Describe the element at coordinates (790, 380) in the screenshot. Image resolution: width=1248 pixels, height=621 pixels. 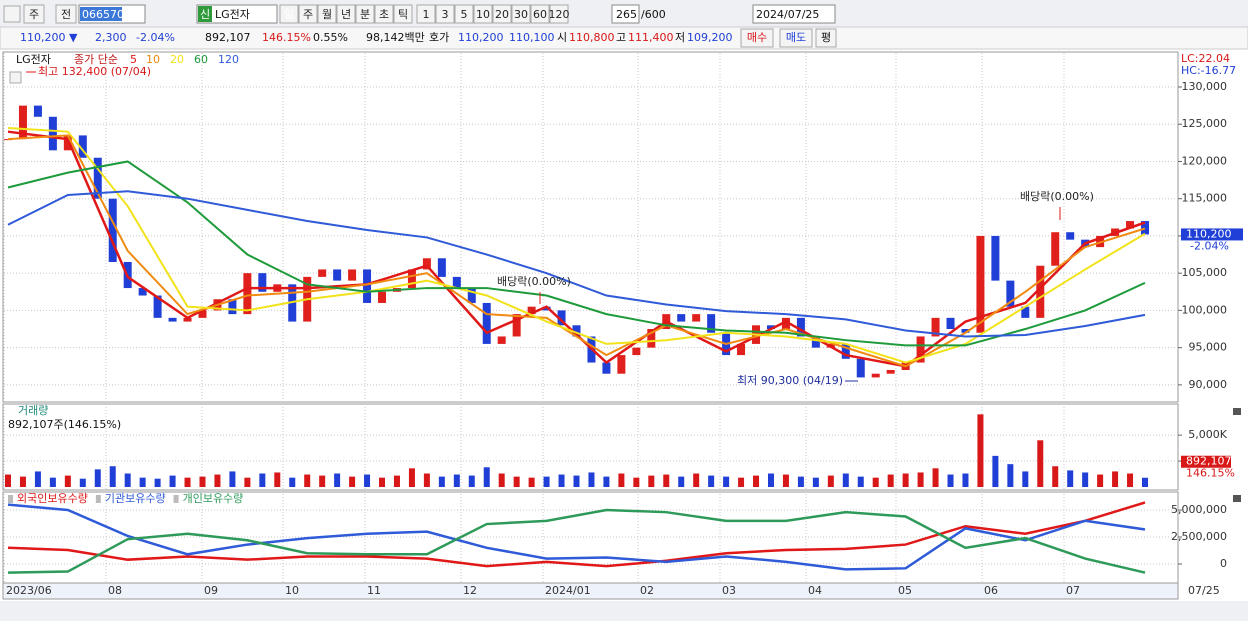
I see `low-note: 최저 90,300 (04/19)` at that location.